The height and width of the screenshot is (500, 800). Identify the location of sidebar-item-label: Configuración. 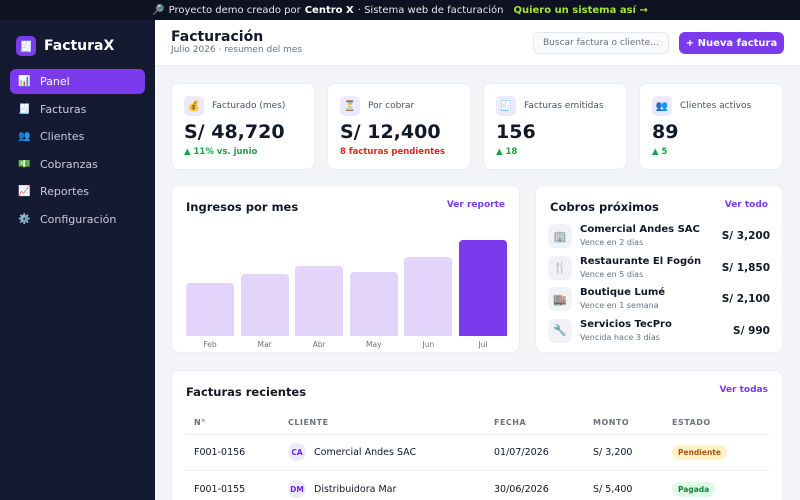
(78, 219).